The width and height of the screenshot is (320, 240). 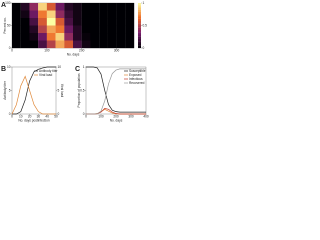 I want to click on y-tick-label: 1, so click(x=84, y=67).